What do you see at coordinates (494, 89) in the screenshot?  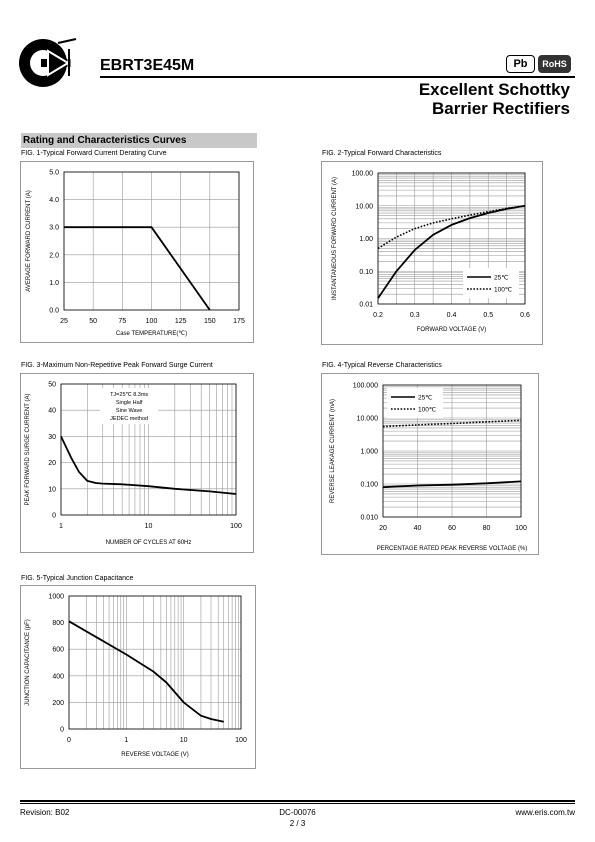 I see `product-title-line1: Excellent Schottky` at bounding box center [494, 89].